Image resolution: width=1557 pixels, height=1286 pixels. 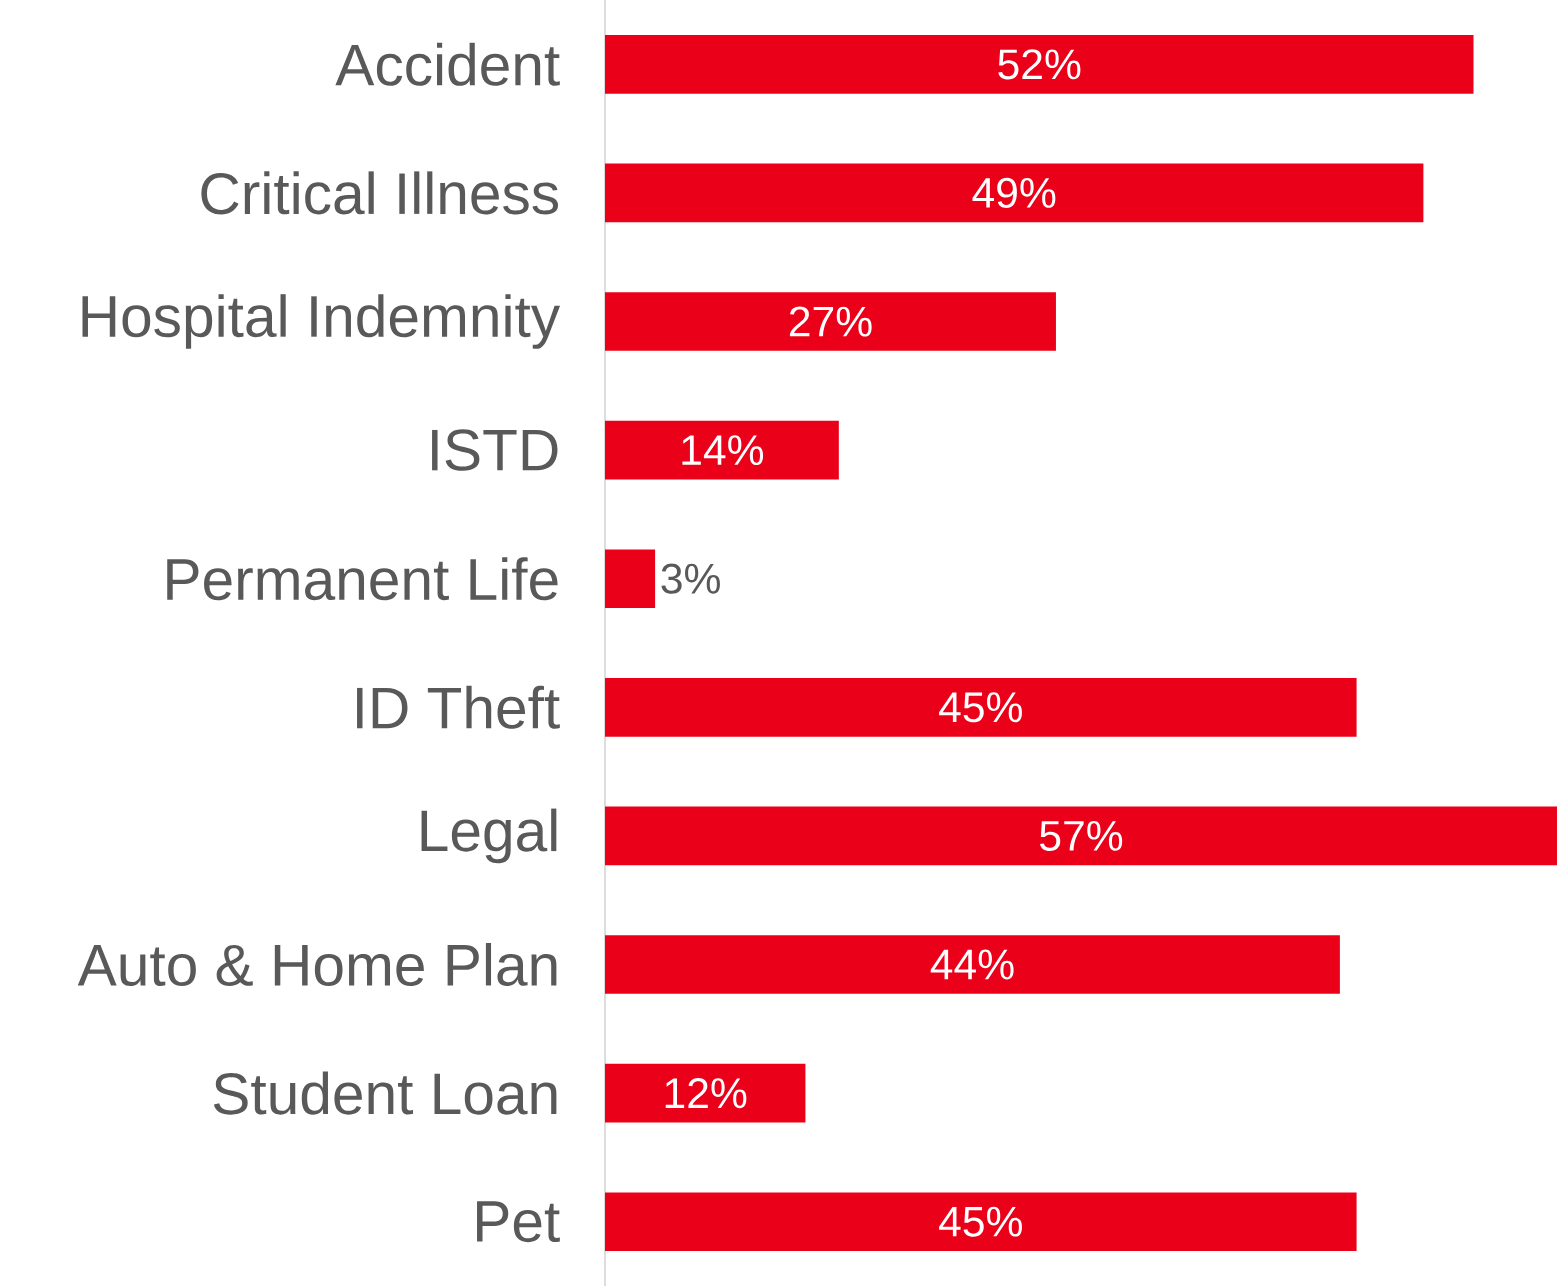 I want to click on y-tick-label: Permanent Life, so click(x=362, y=579).